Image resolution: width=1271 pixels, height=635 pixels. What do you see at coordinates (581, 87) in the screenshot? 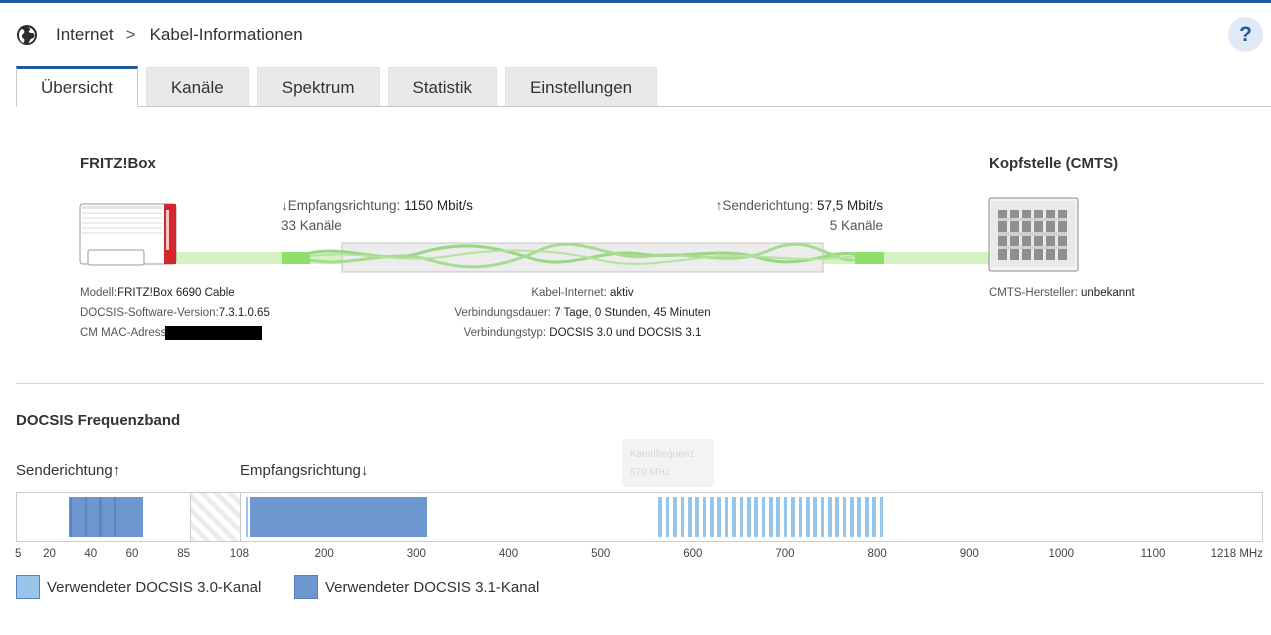
I see `tab-einstellungen: Einstellungen` at bounding box center [581, 87].